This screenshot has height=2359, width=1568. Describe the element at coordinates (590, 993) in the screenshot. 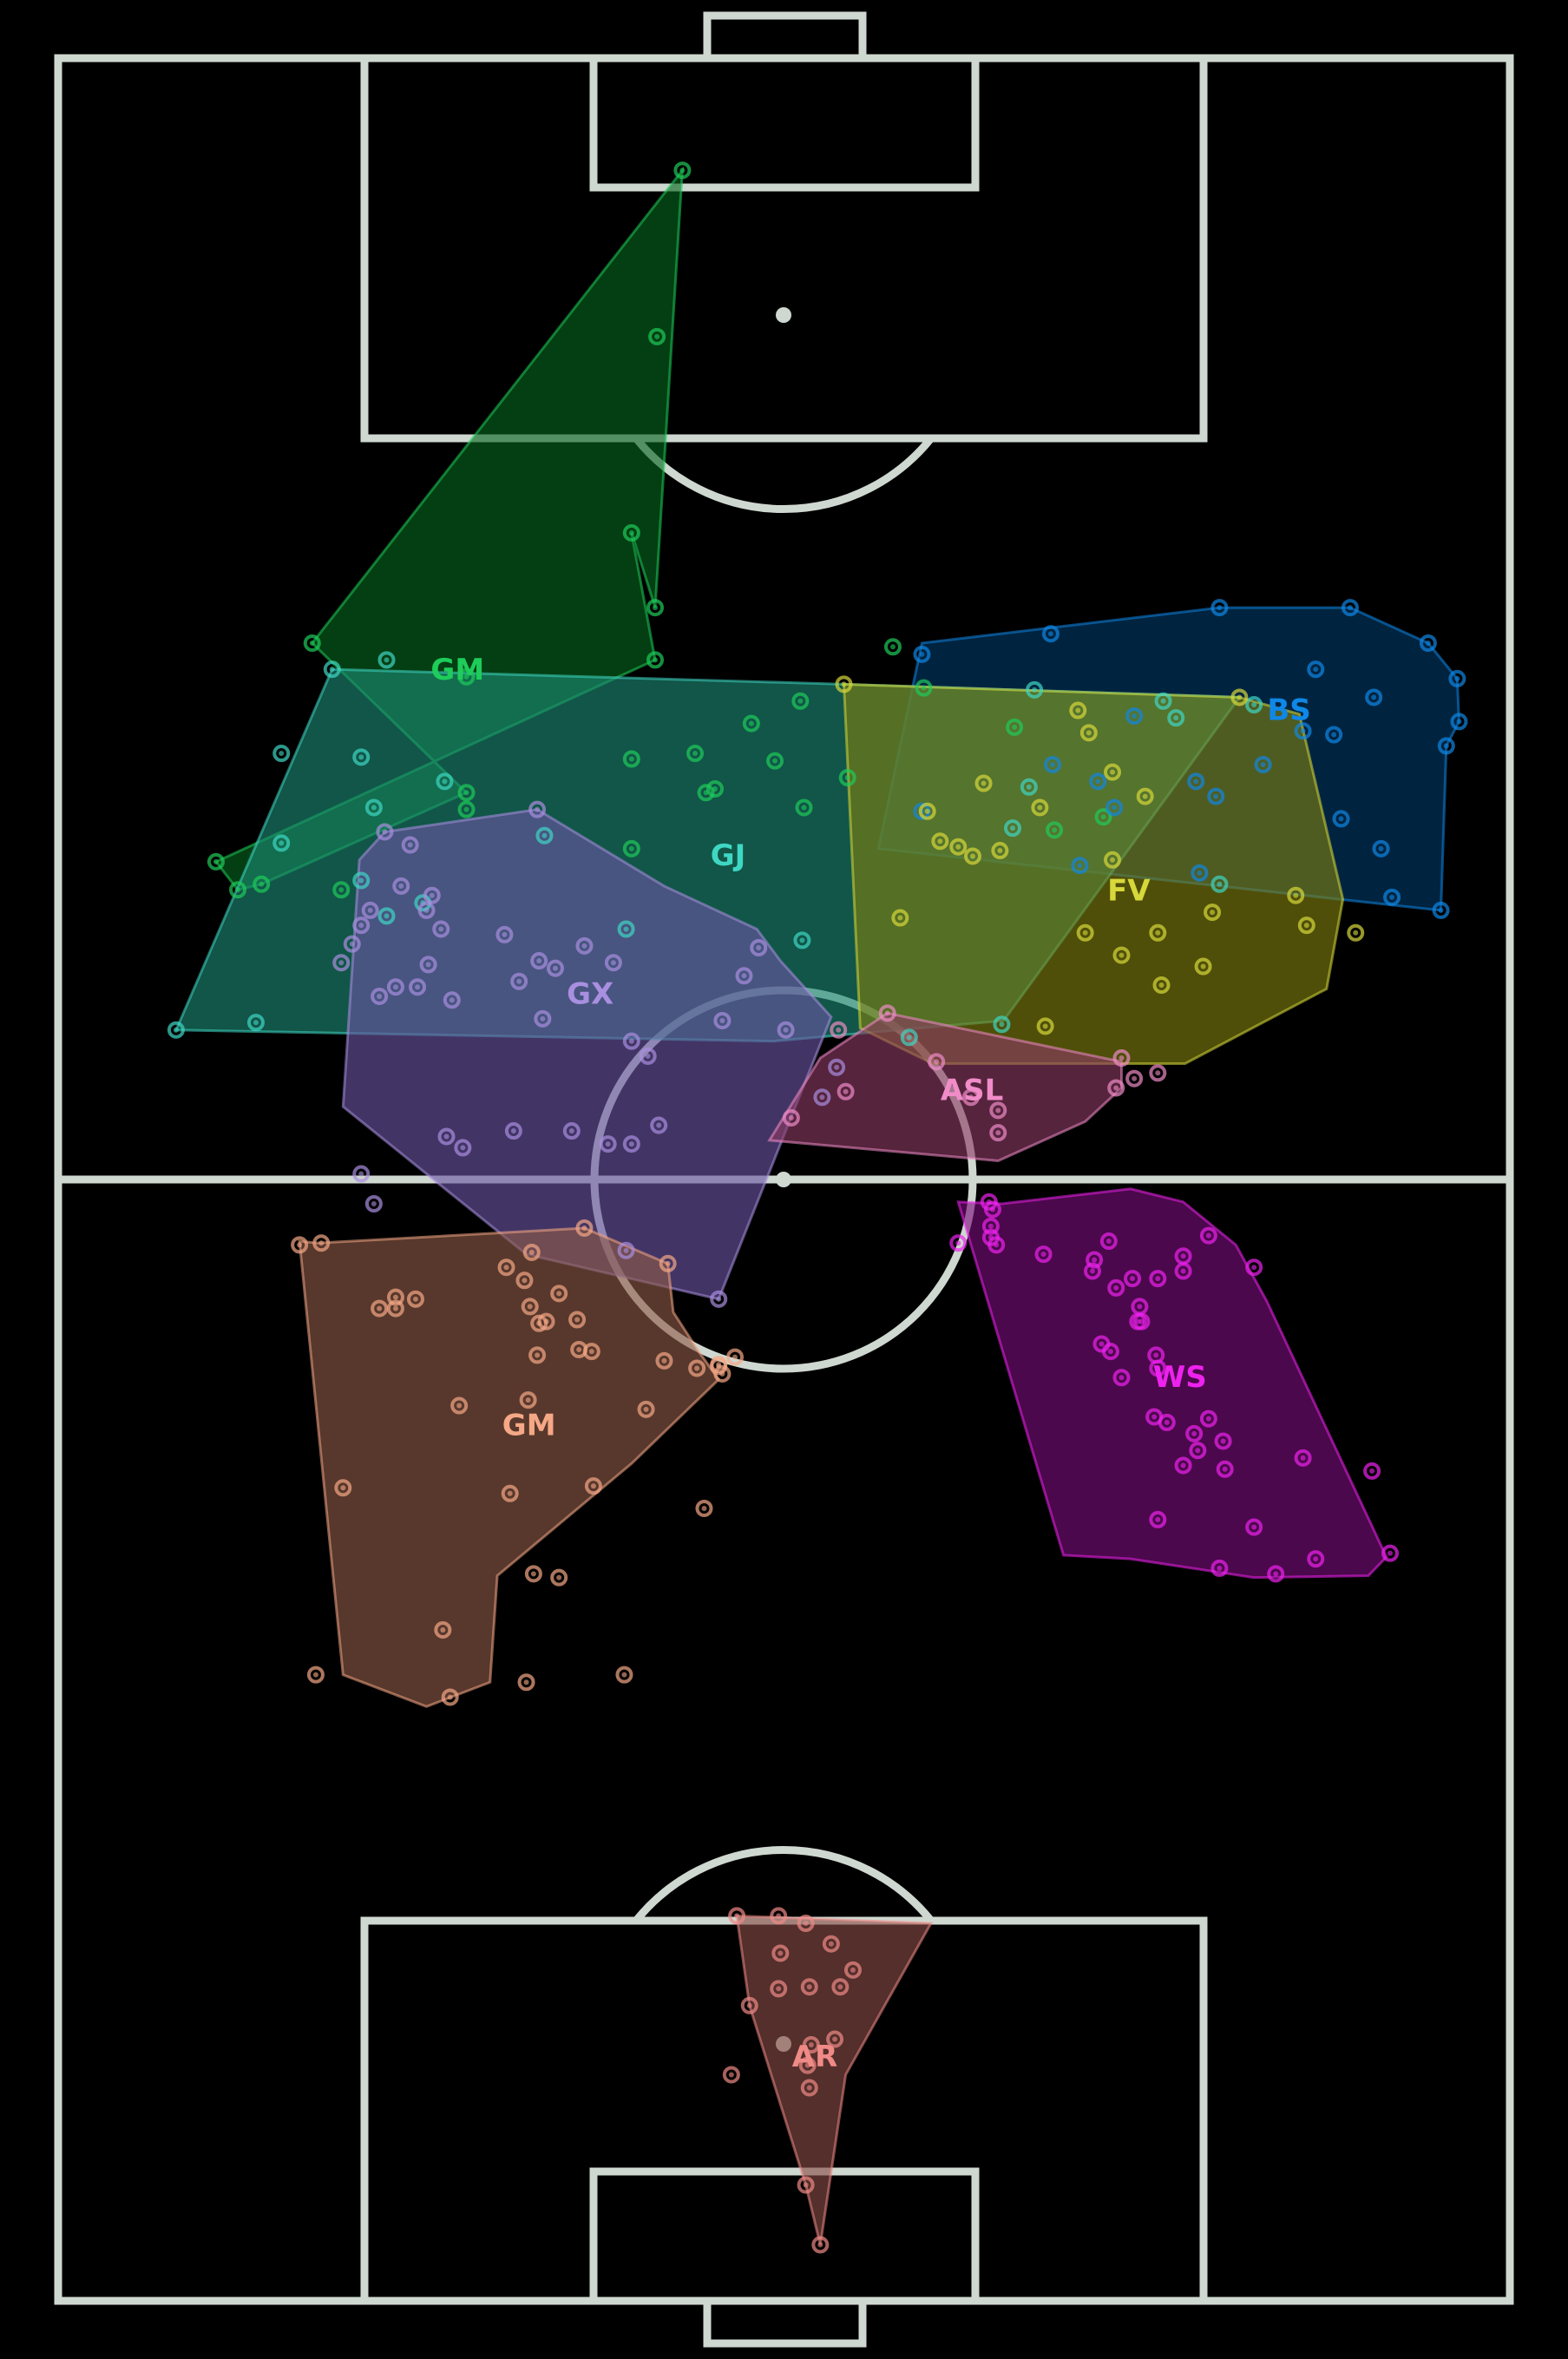

I see `zone-label-gx-4: GX` at that location.